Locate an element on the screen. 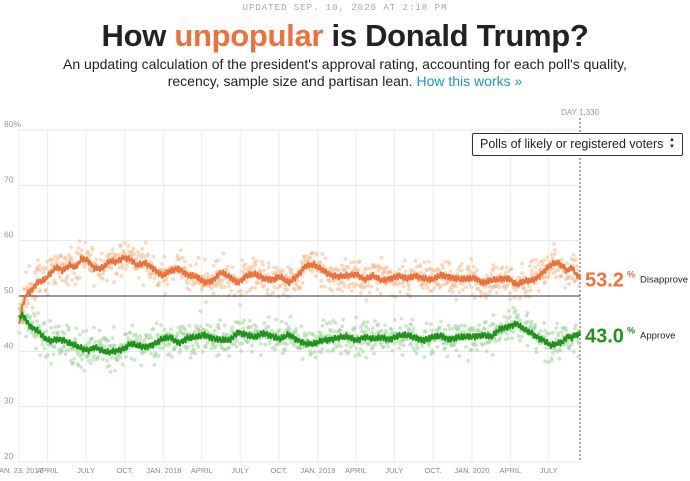 The width and height of the screenshot is (690, 481). voter-type-select: Polls of likely or registered voters ▲ ▼ is located at coordinates (577, 144).